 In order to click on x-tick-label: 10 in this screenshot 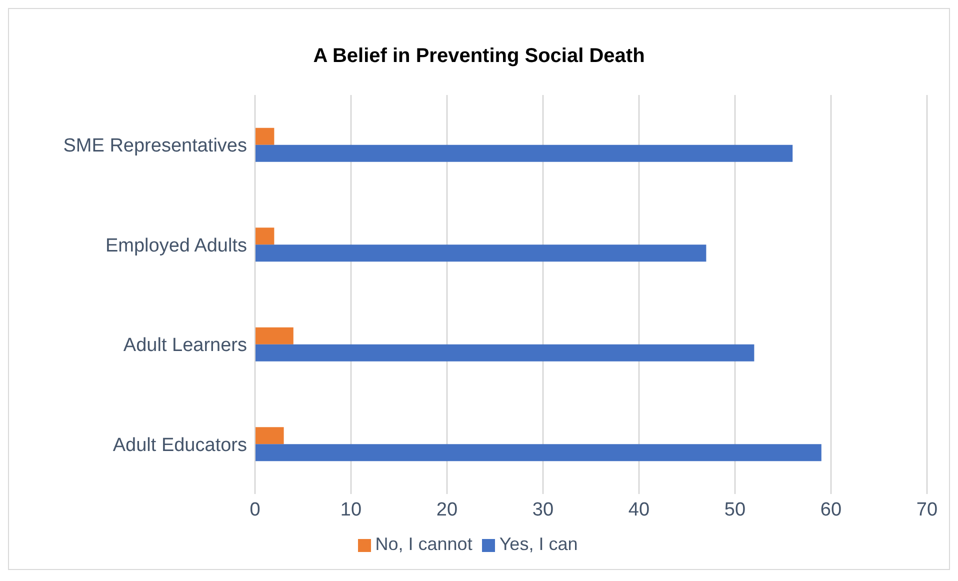, I will do `click(351, 509)`.